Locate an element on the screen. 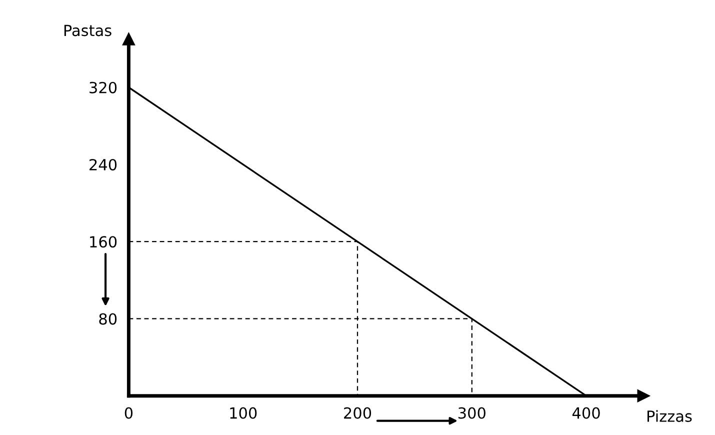  y-tick-label: 240 is located at coordinates (103, 164).